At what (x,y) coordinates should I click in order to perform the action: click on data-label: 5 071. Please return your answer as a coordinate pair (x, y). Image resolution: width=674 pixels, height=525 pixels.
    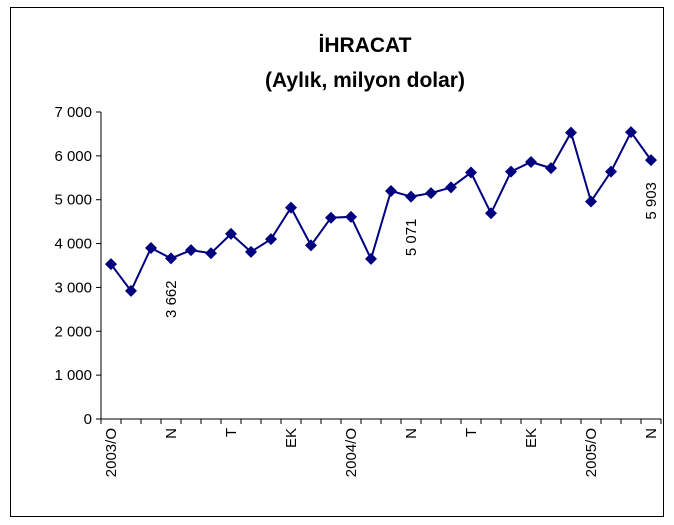
    Looking at the image, I should click on (411, 238).